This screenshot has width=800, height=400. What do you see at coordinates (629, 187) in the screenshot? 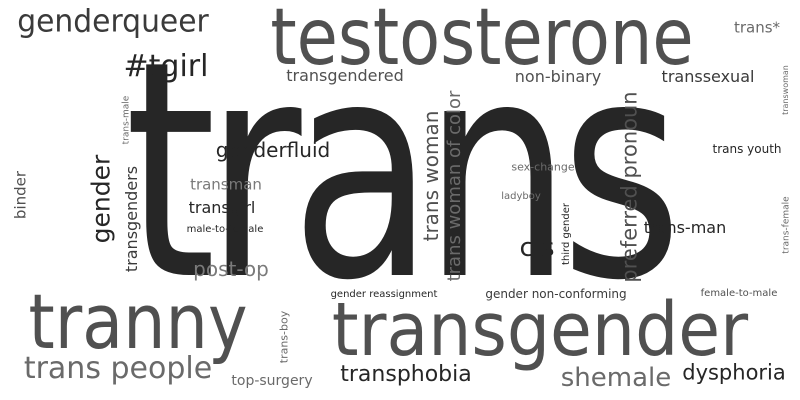
I see `word-preferred-pronoun: preferred pronoun` at bounding box center [629, 187].